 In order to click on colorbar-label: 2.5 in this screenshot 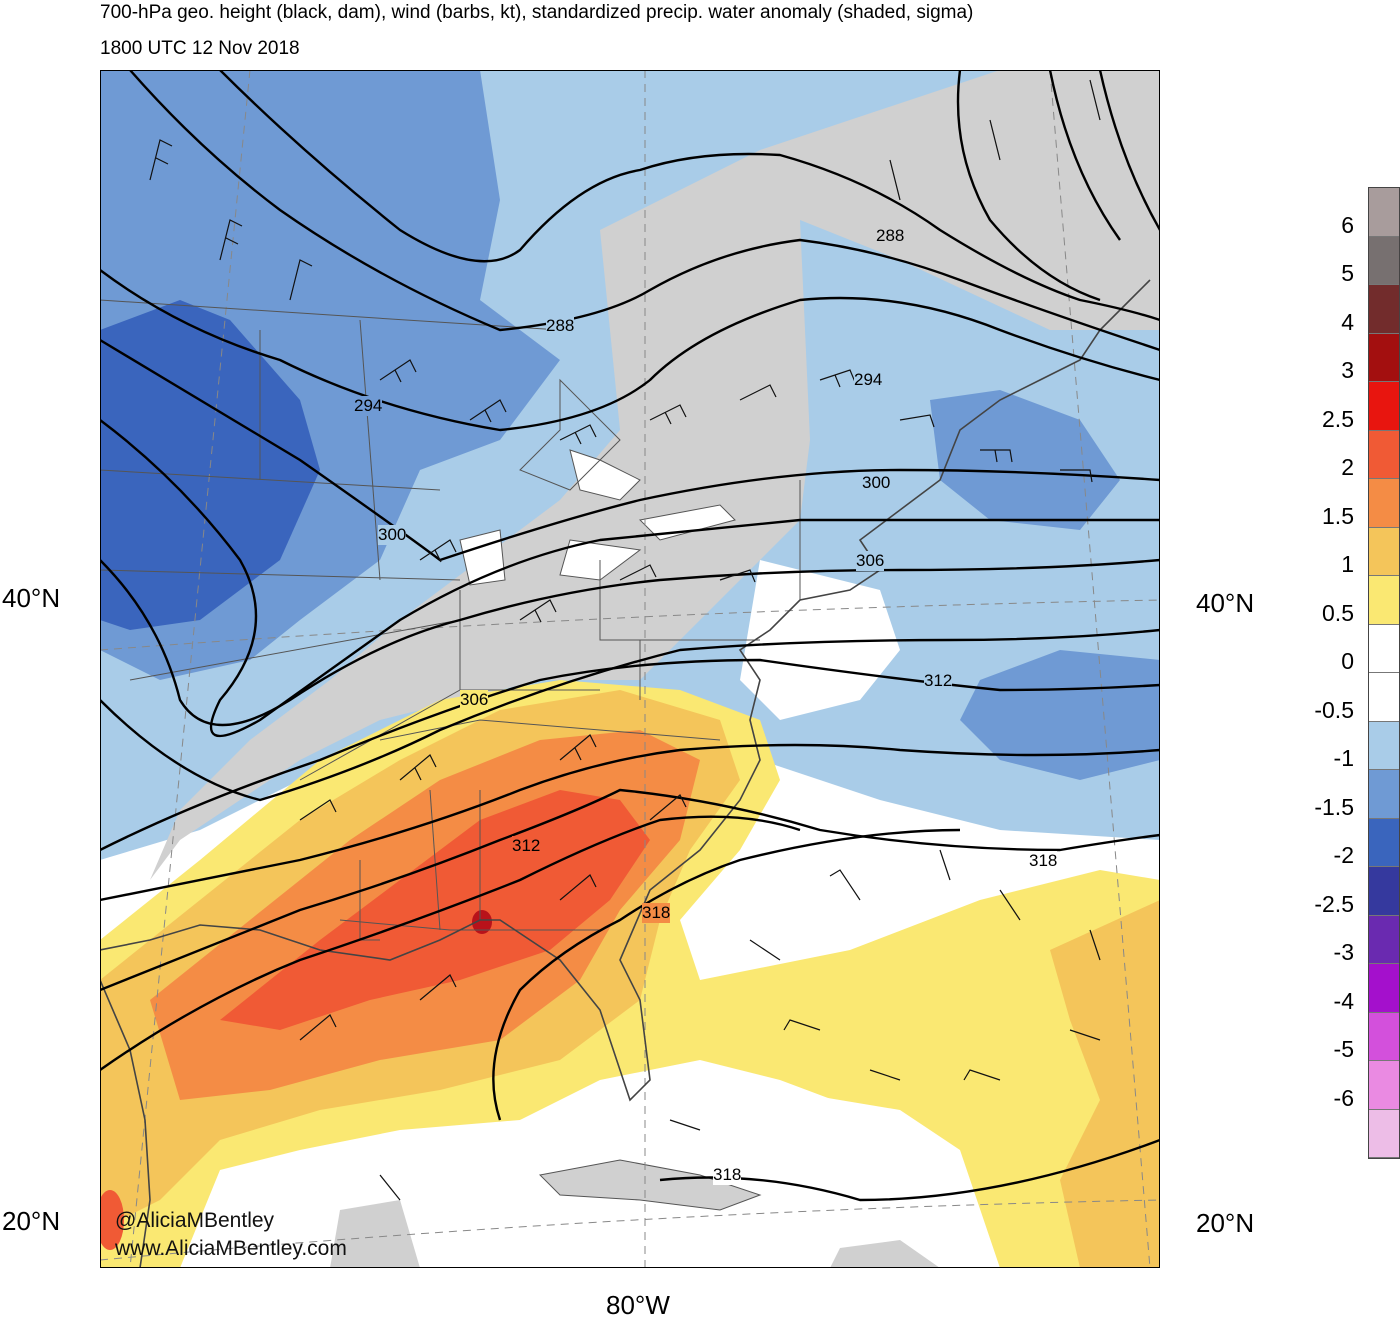, I will do `click(1338, 418)`.